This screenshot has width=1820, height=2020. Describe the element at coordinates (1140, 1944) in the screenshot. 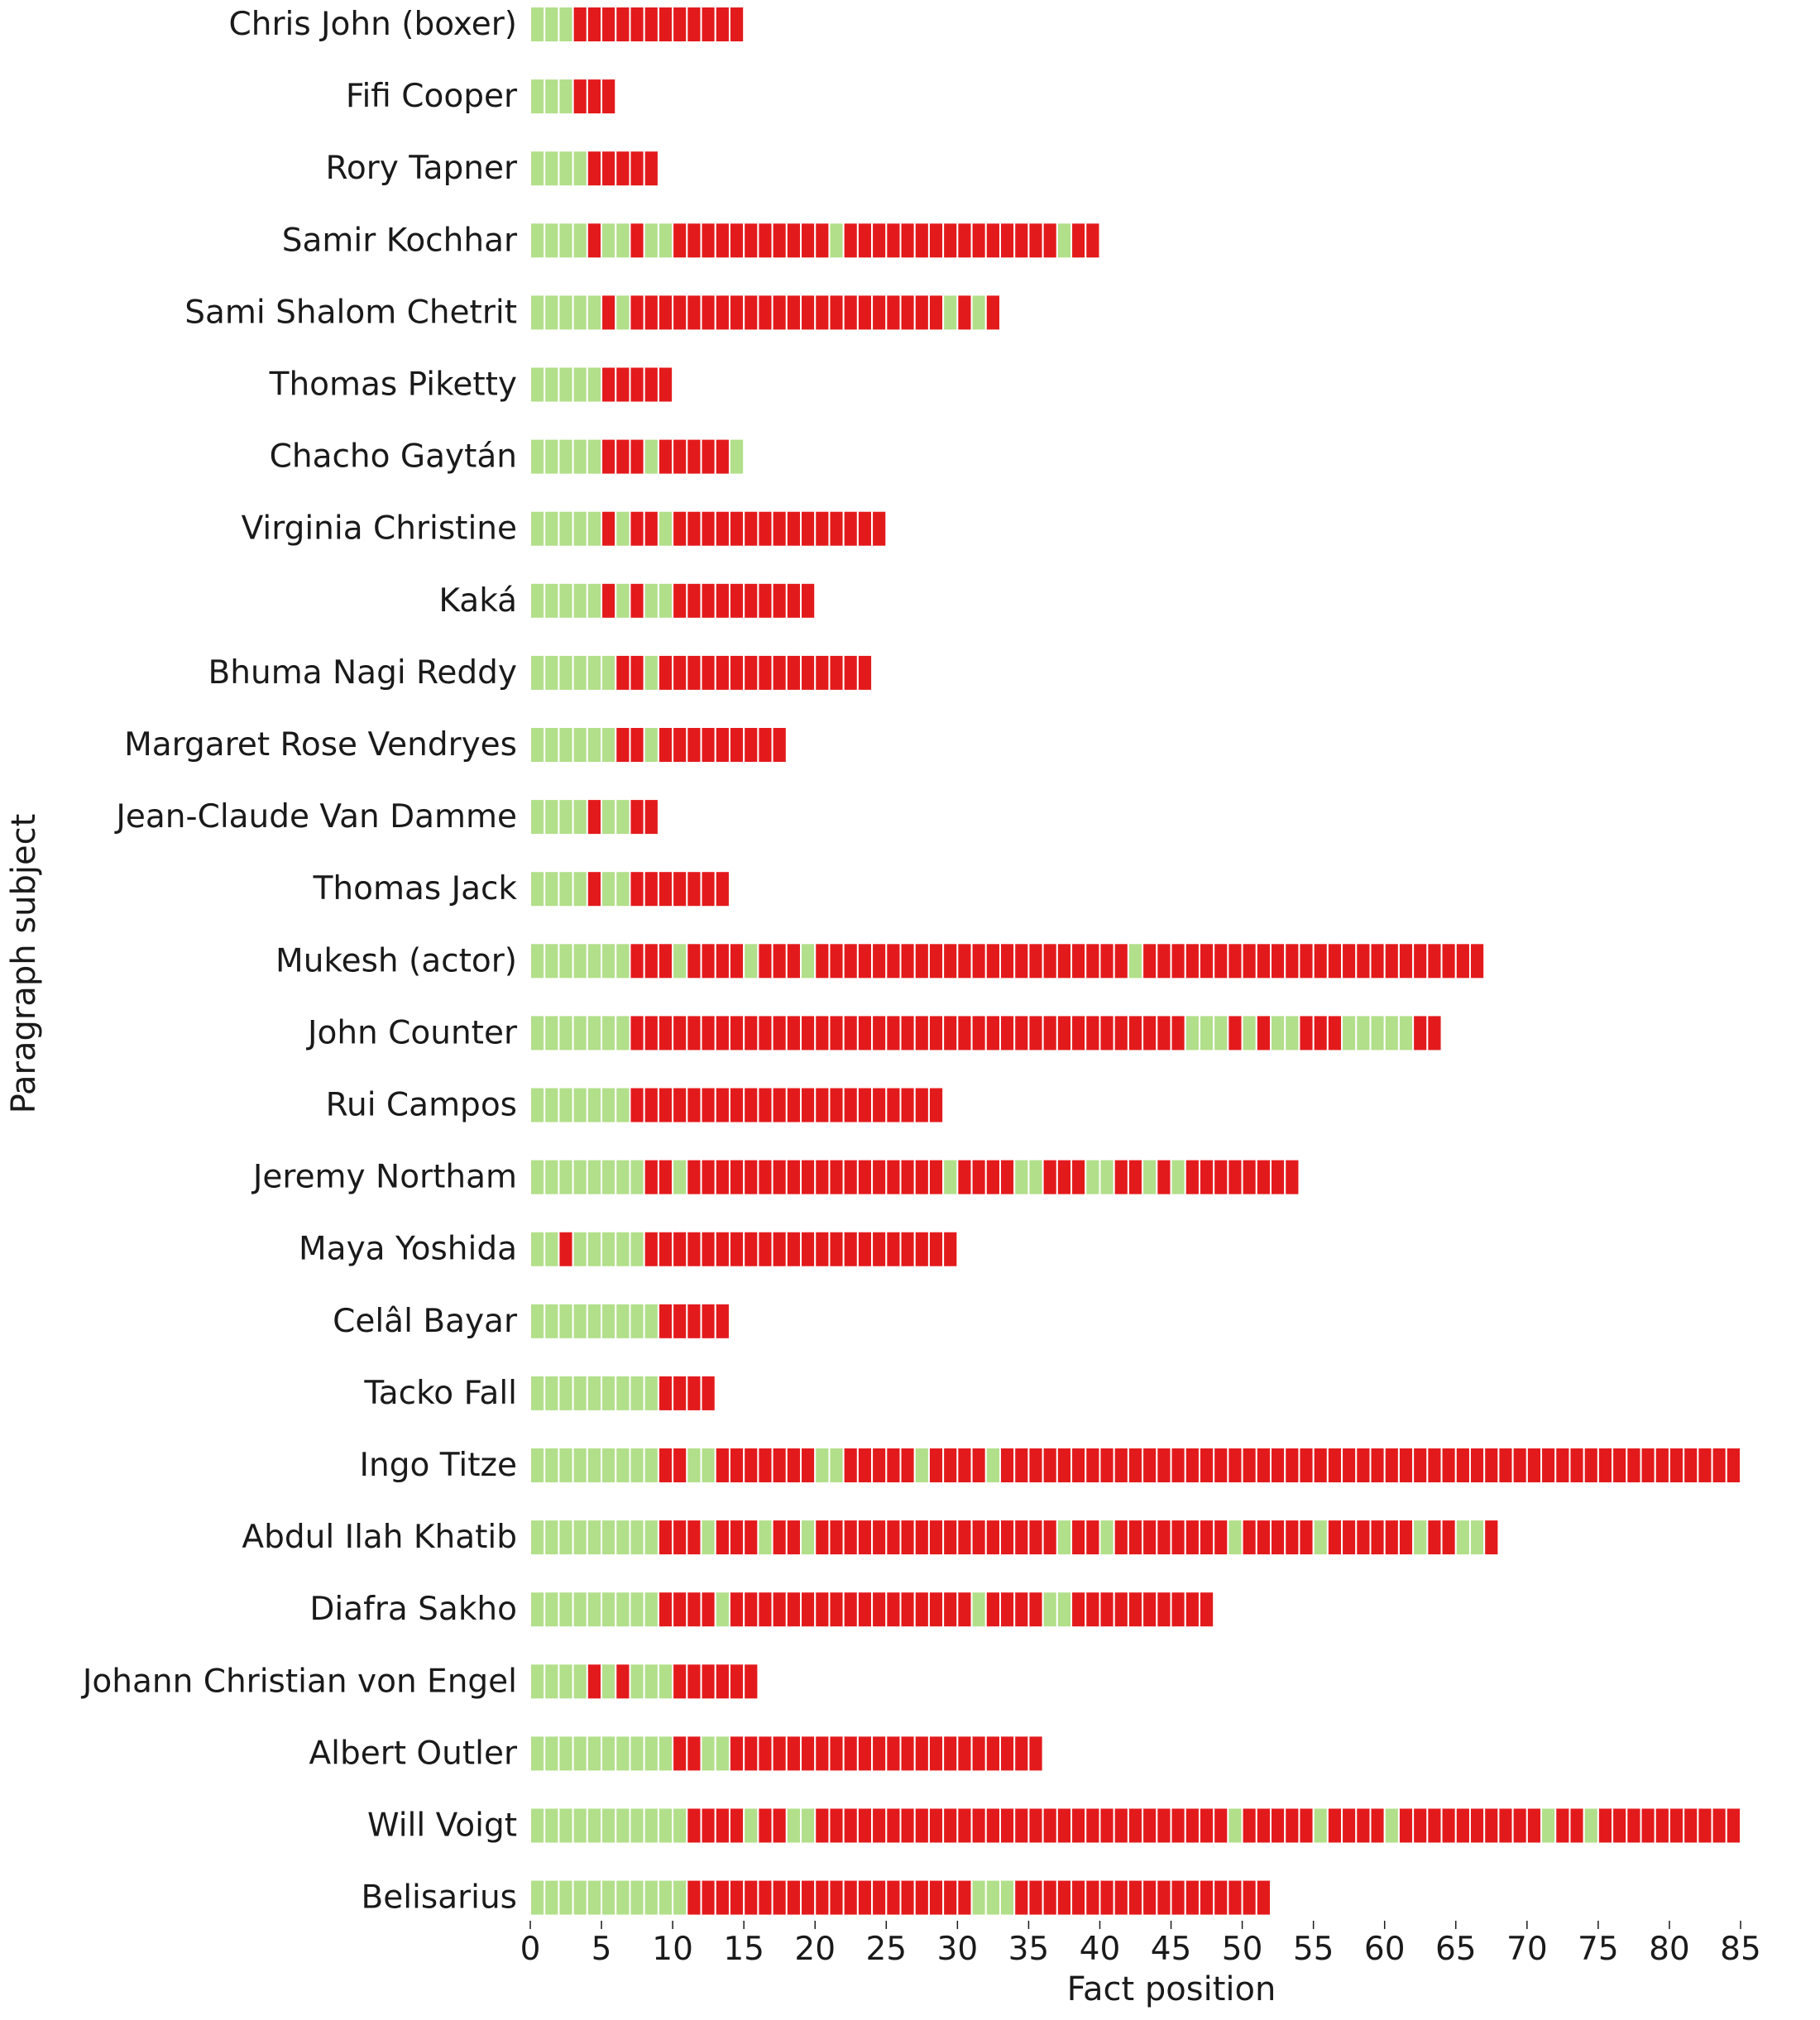

I see `x-axis: 0 5 10 15 20 25 30 35 40 45 50 55 60 65 70 75 80 85` at that location.